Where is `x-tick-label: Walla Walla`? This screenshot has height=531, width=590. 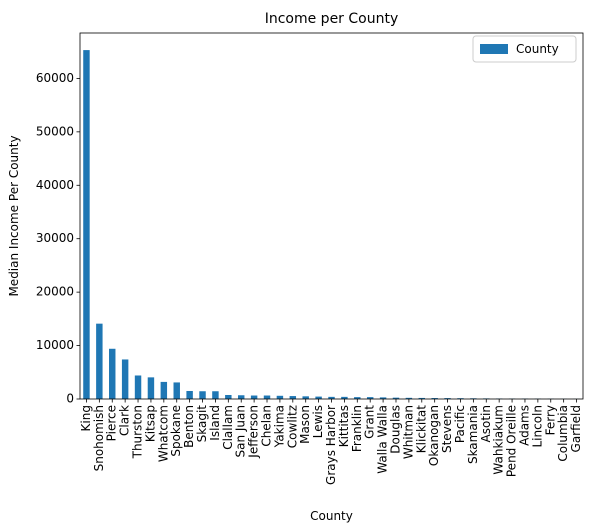 x-tick-label: Walla Walla is located at coordinates (383, 439).